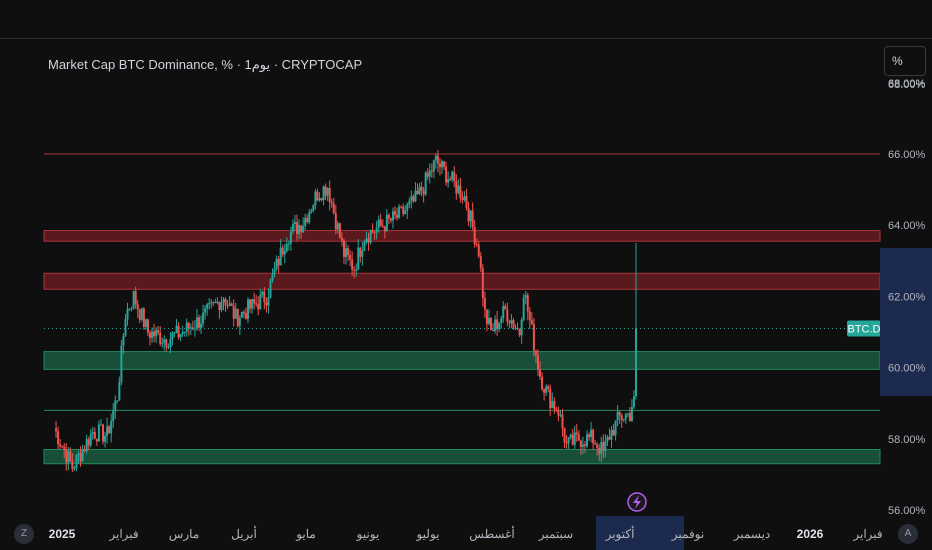 The height and width of the screenshot is (550, 932). What do you see at coordinates (687, 534) in the screenshot?
I see `x-tick-label: نوفمبر` at bounding box center [687, 534].